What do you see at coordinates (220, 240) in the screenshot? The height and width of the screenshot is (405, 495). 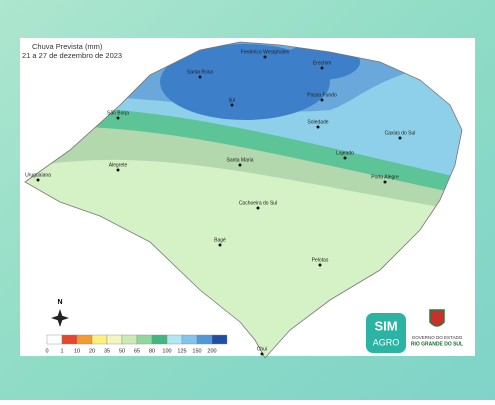 I see `city-label: Bagé` at bounding box center [220, 240].